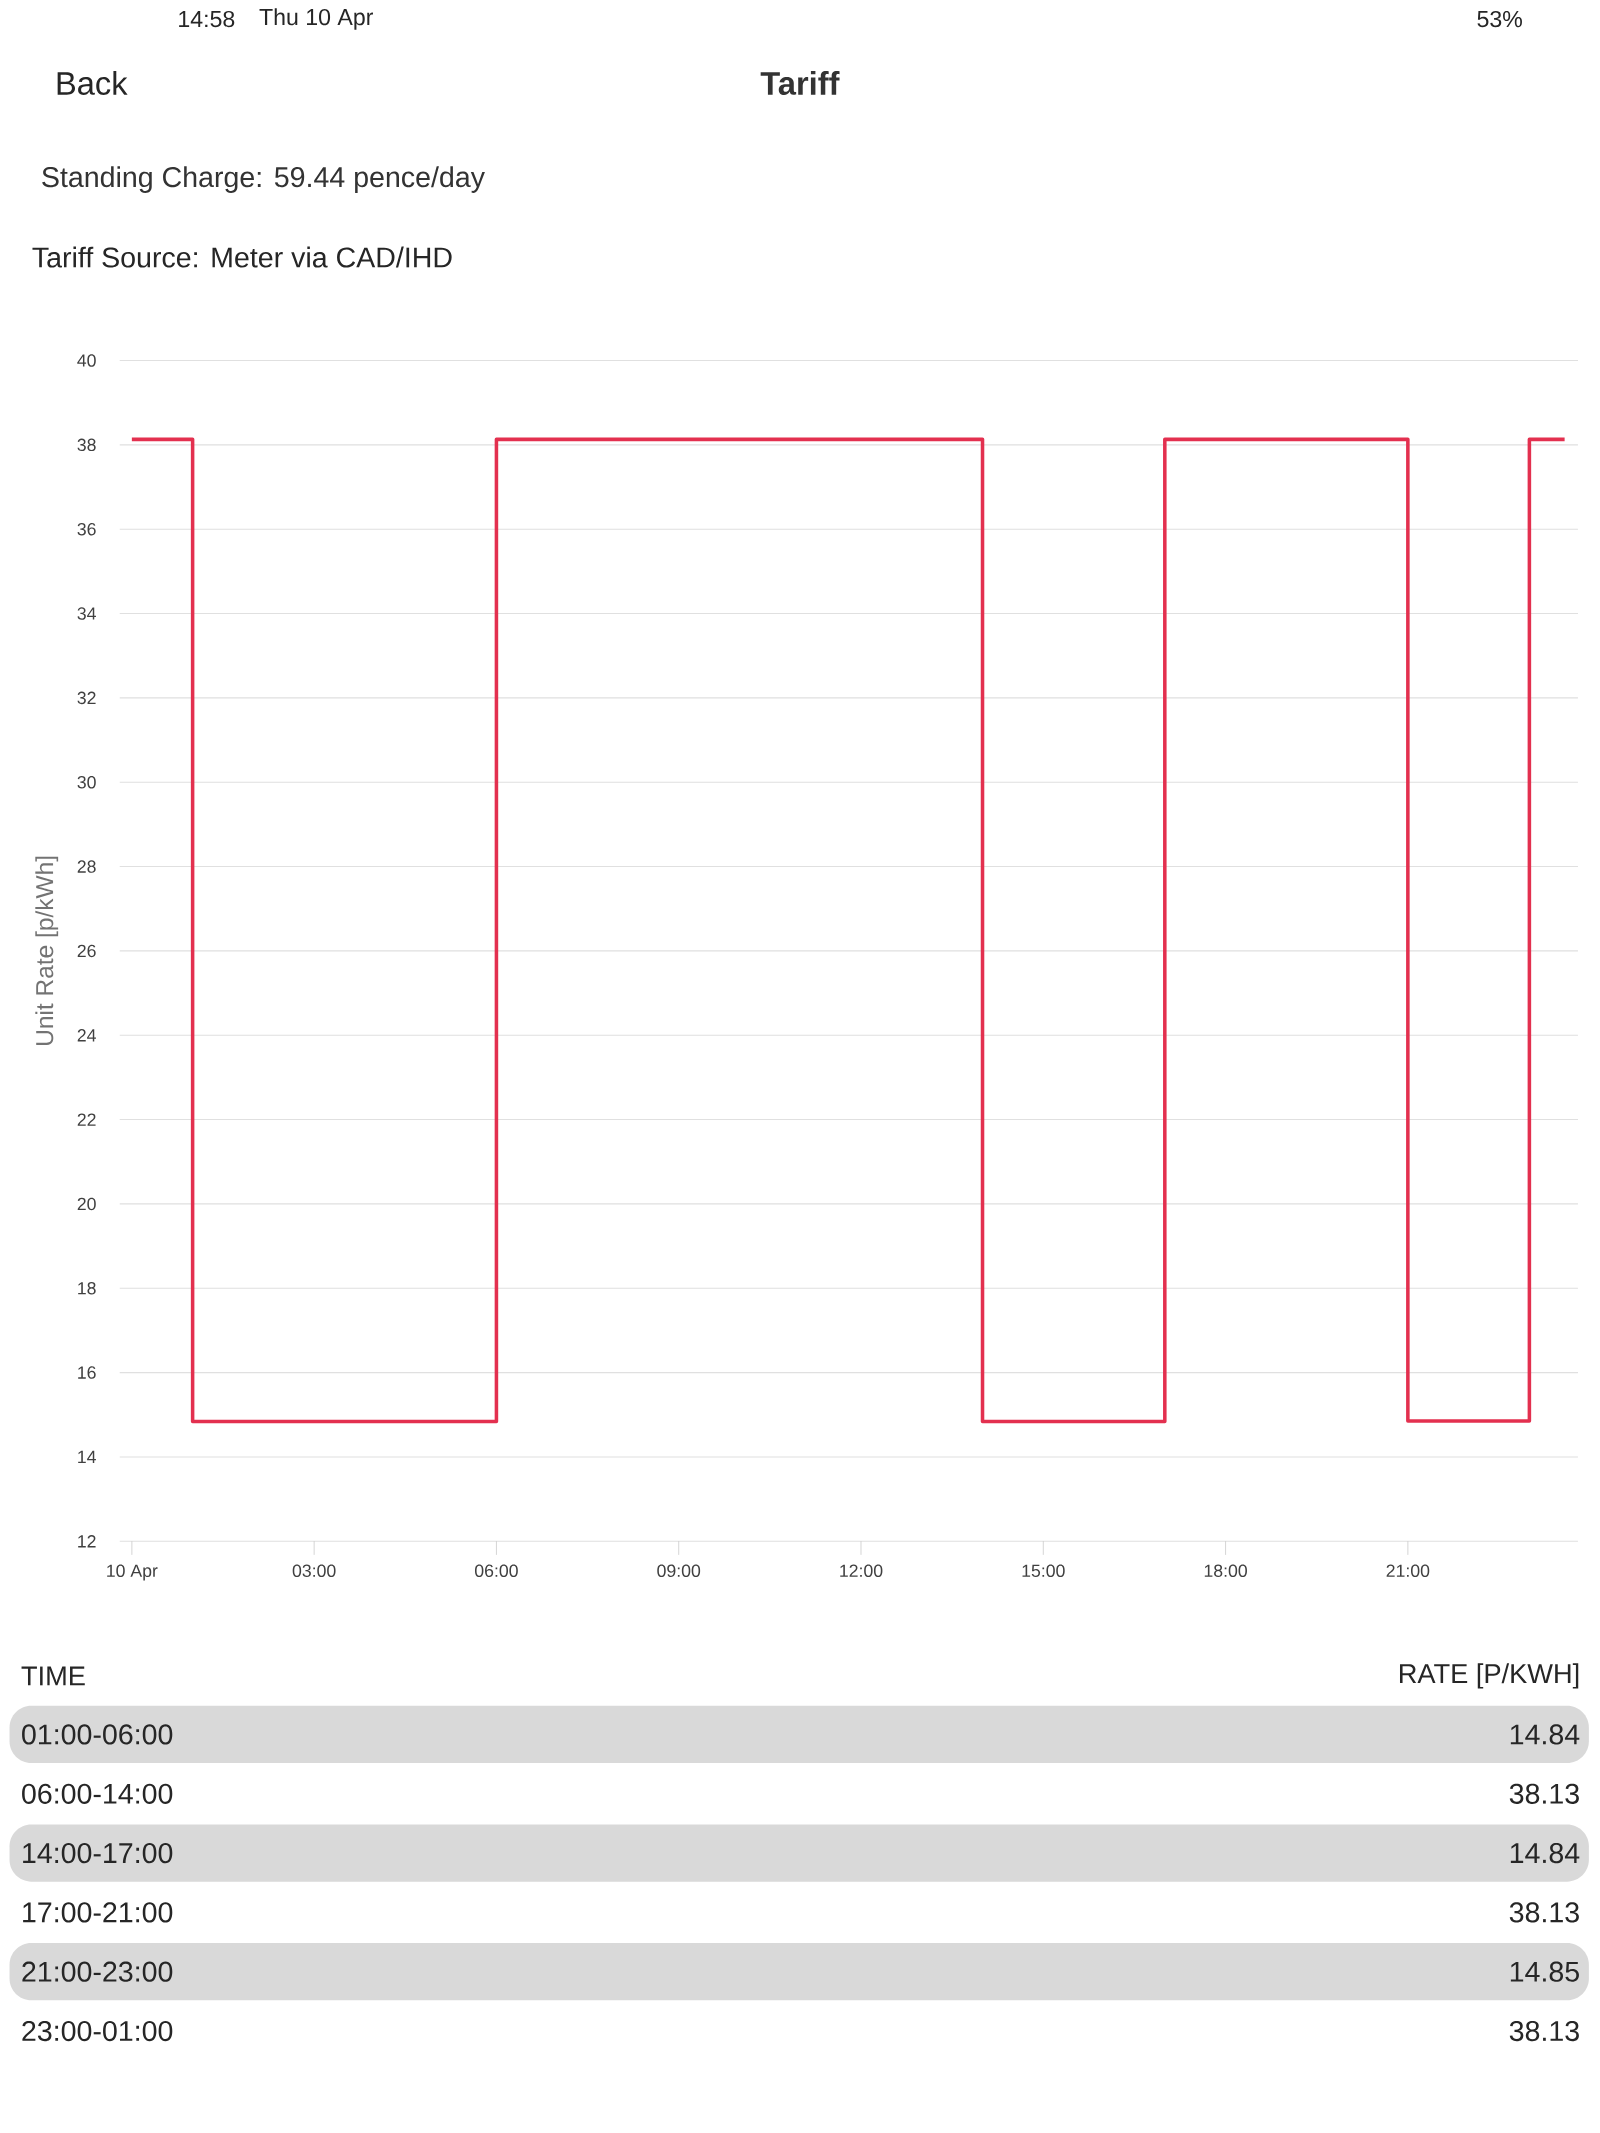 The height and width of the screenshot is (2133, 1600). Describe the element at coordinates (98, 1912) in the screenshot. I see `text: 17:00-21:00` at that location.